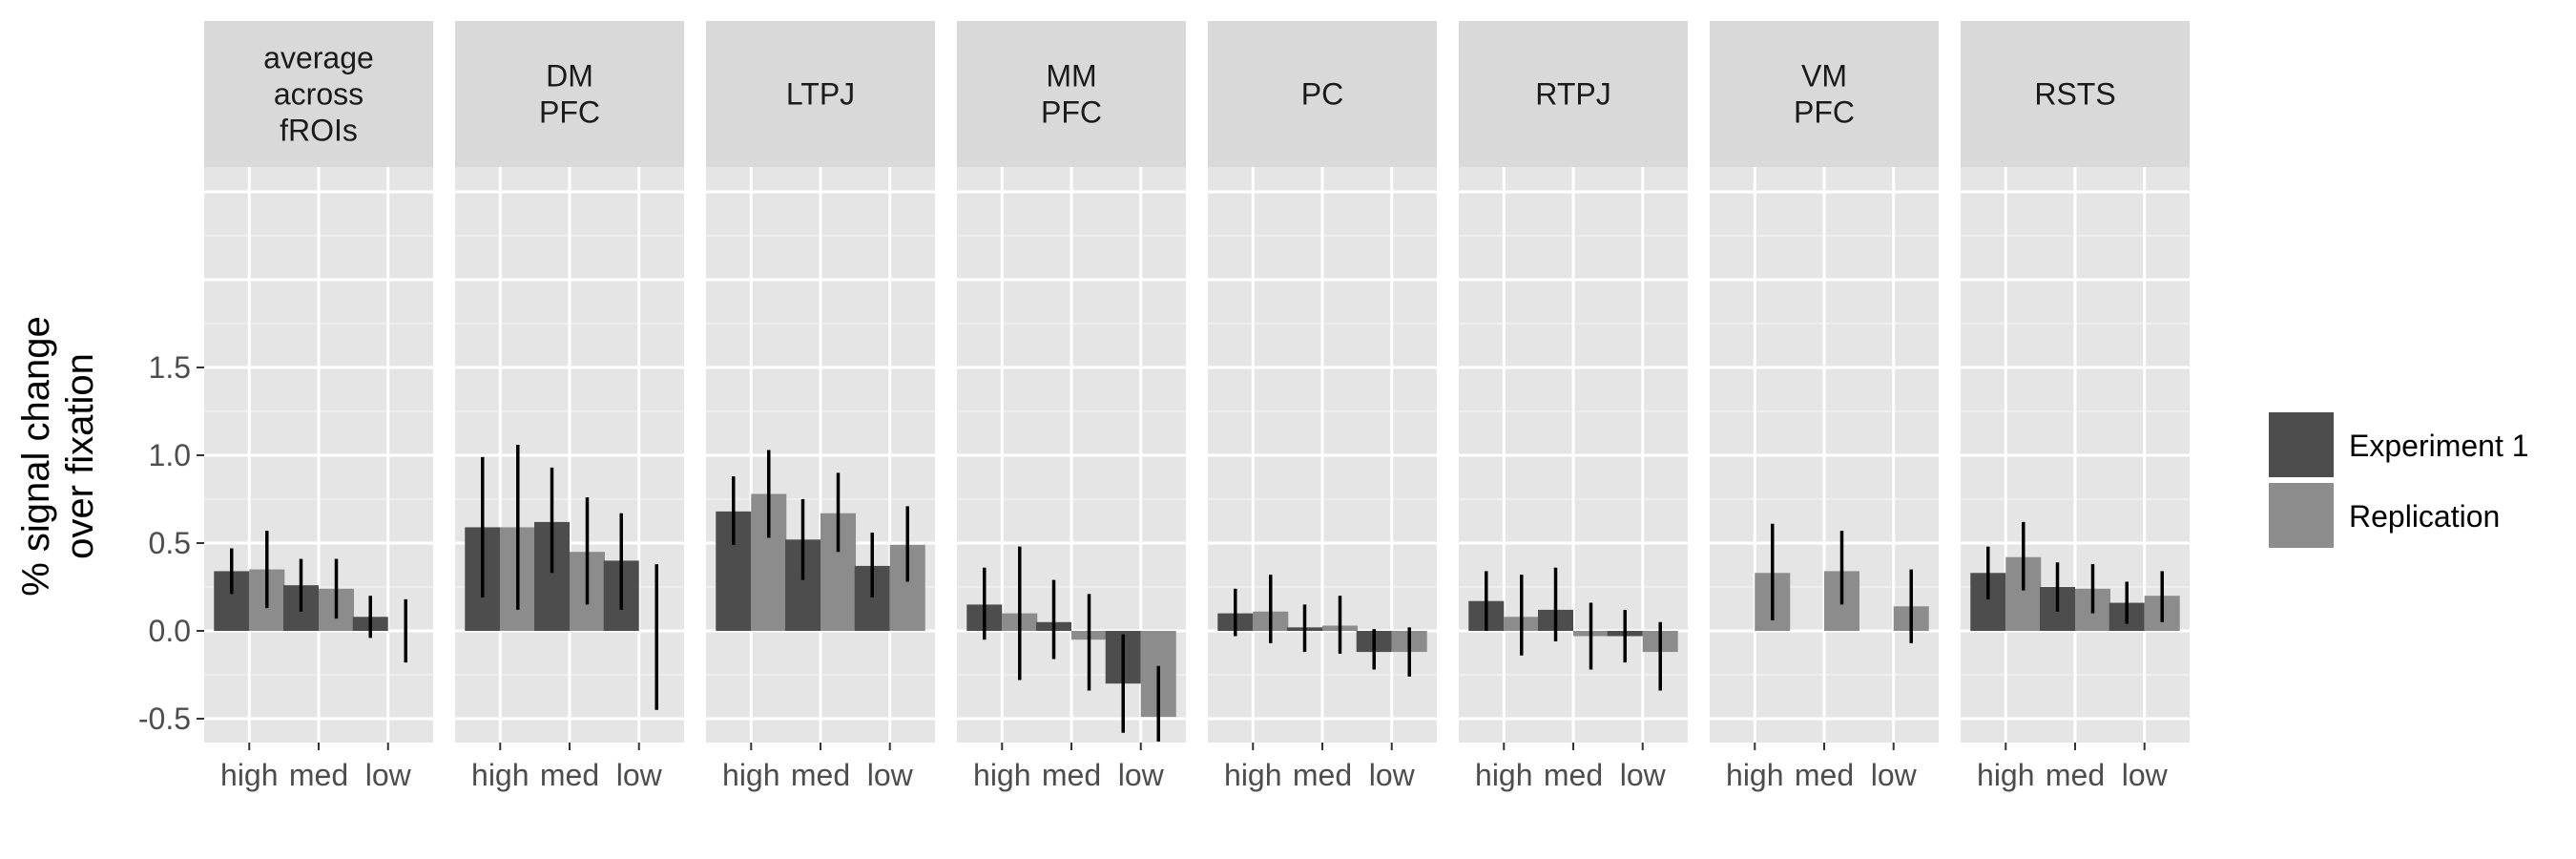 This screenshot has width=2576, height=859. Describe the element at coordinates (319, 131) in the screenshot. I see `facet-label: fROIs` at that location.